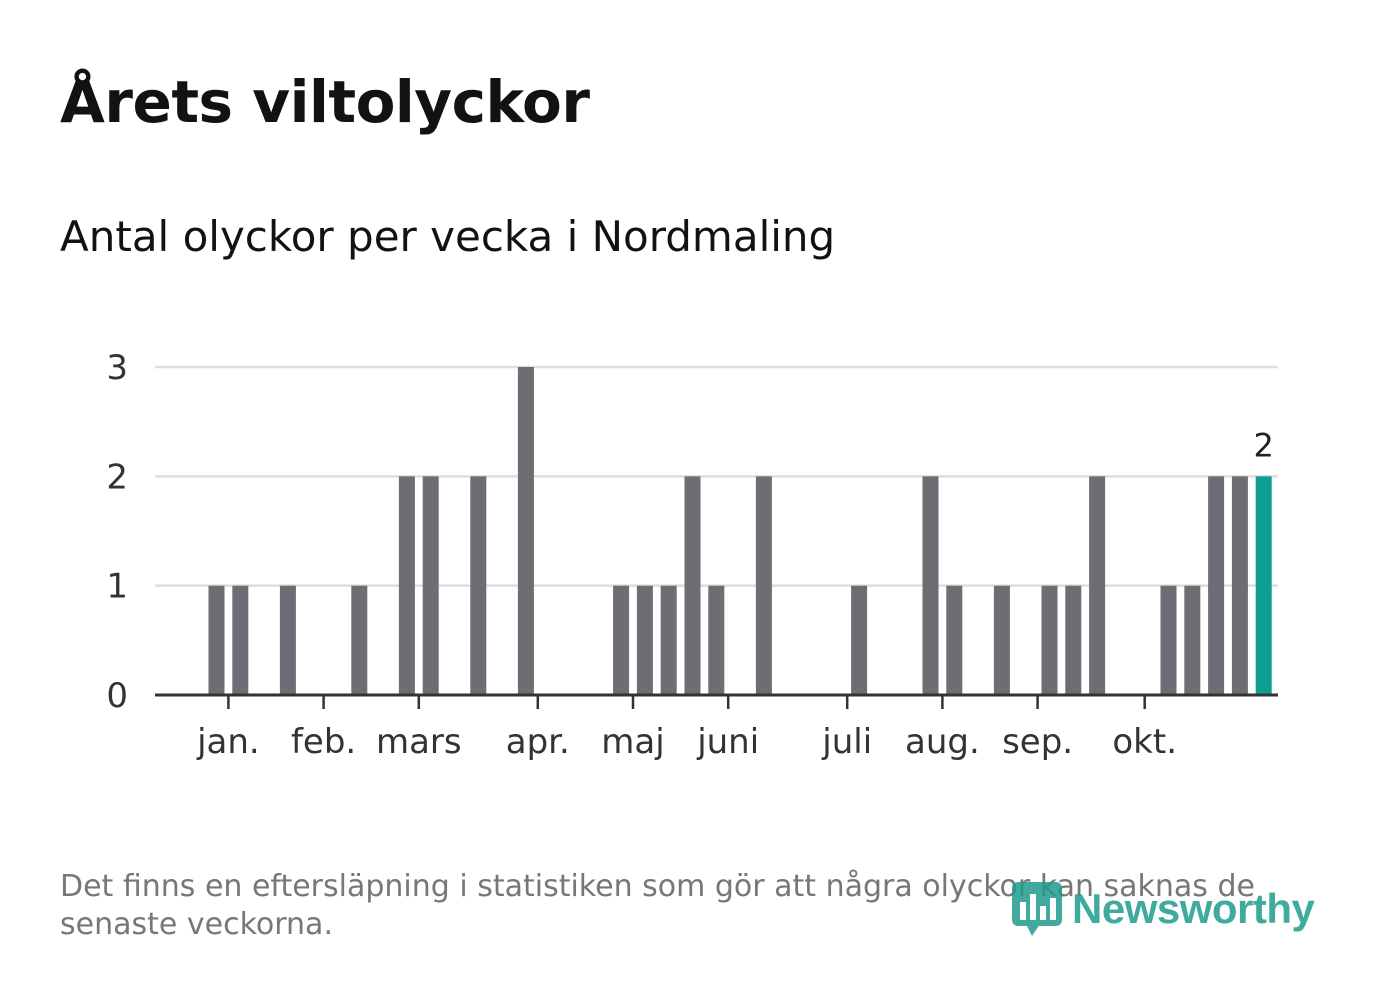 The image size is (1382, 999). I want to click on axes, so click(716, 701).